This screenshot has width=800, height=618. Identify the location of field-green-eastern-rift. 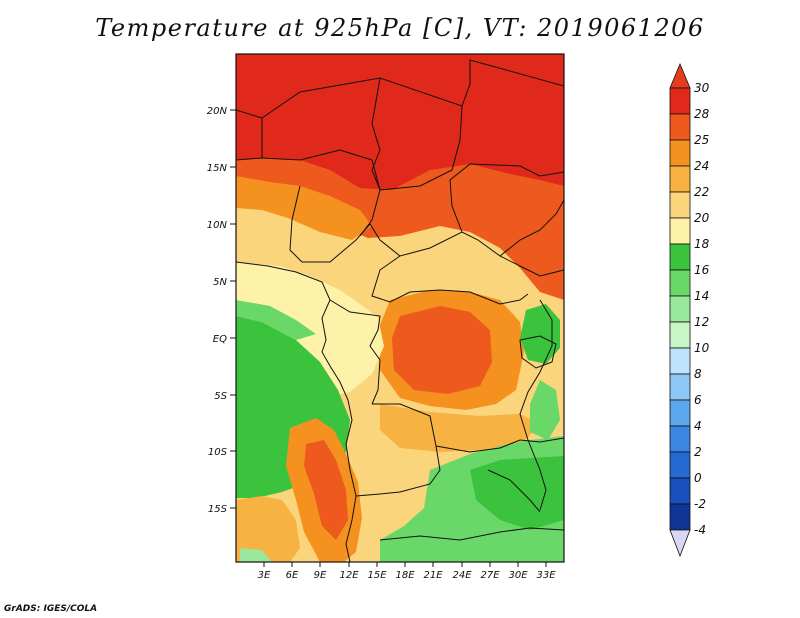
(545, 410).